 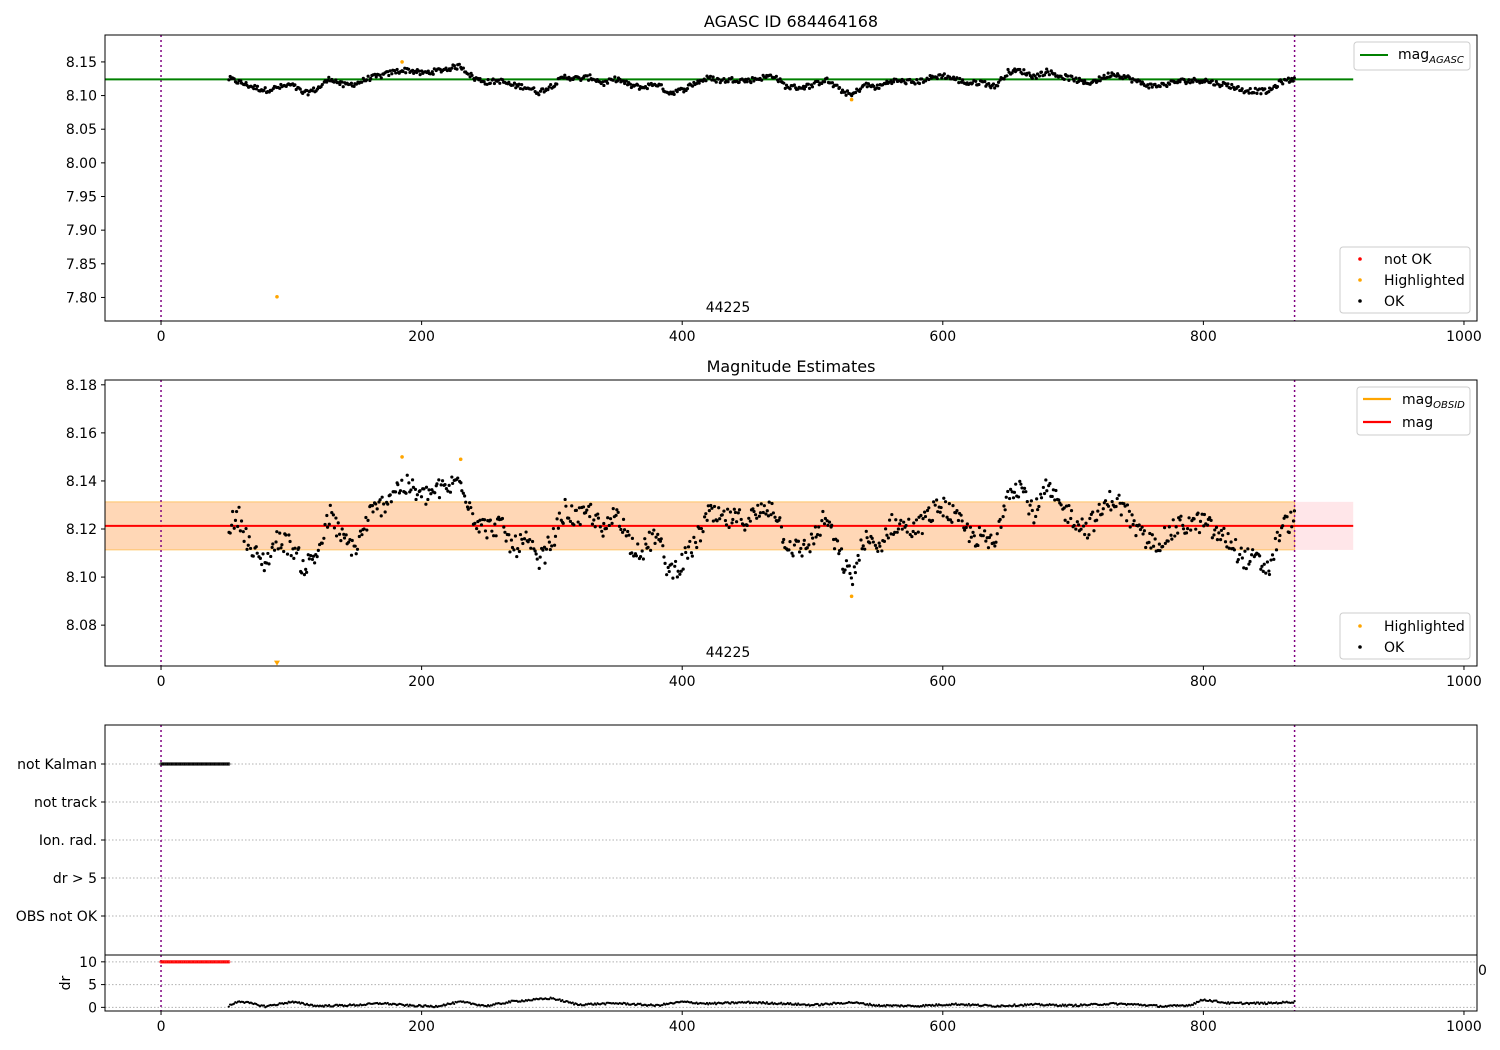 I want to click on y-tick-label: 5, so click(x=92, y=986).